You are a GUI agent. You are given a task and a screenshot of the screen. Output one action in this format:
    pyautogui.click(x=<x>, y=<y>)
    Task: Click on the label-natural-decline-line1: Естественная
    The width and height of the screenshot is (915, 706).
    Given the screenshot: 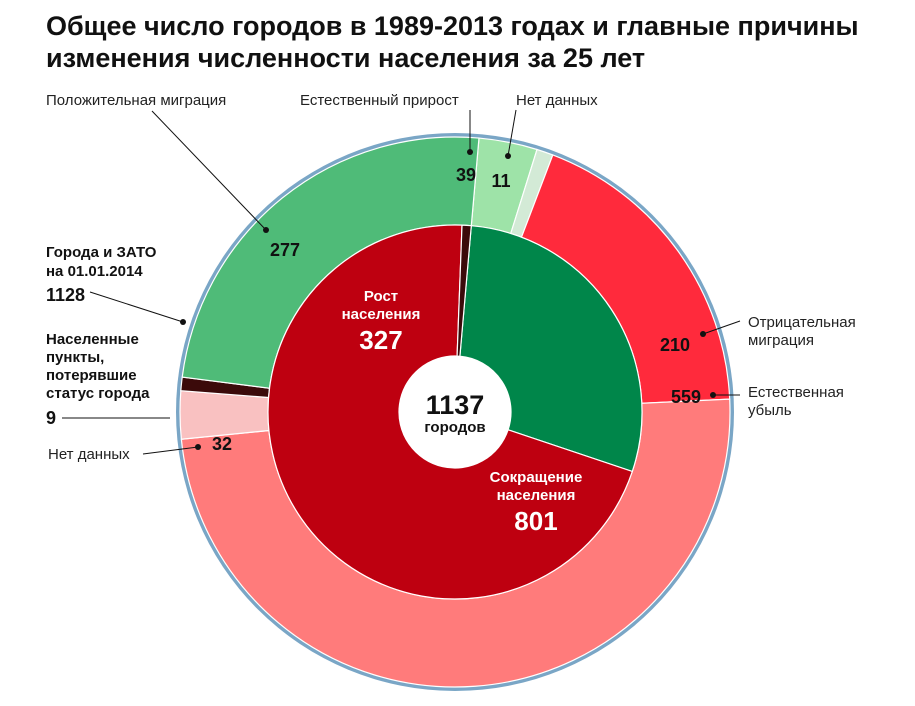 What is the action you would take?
    pyautogui.click(x=796, y=392)
    